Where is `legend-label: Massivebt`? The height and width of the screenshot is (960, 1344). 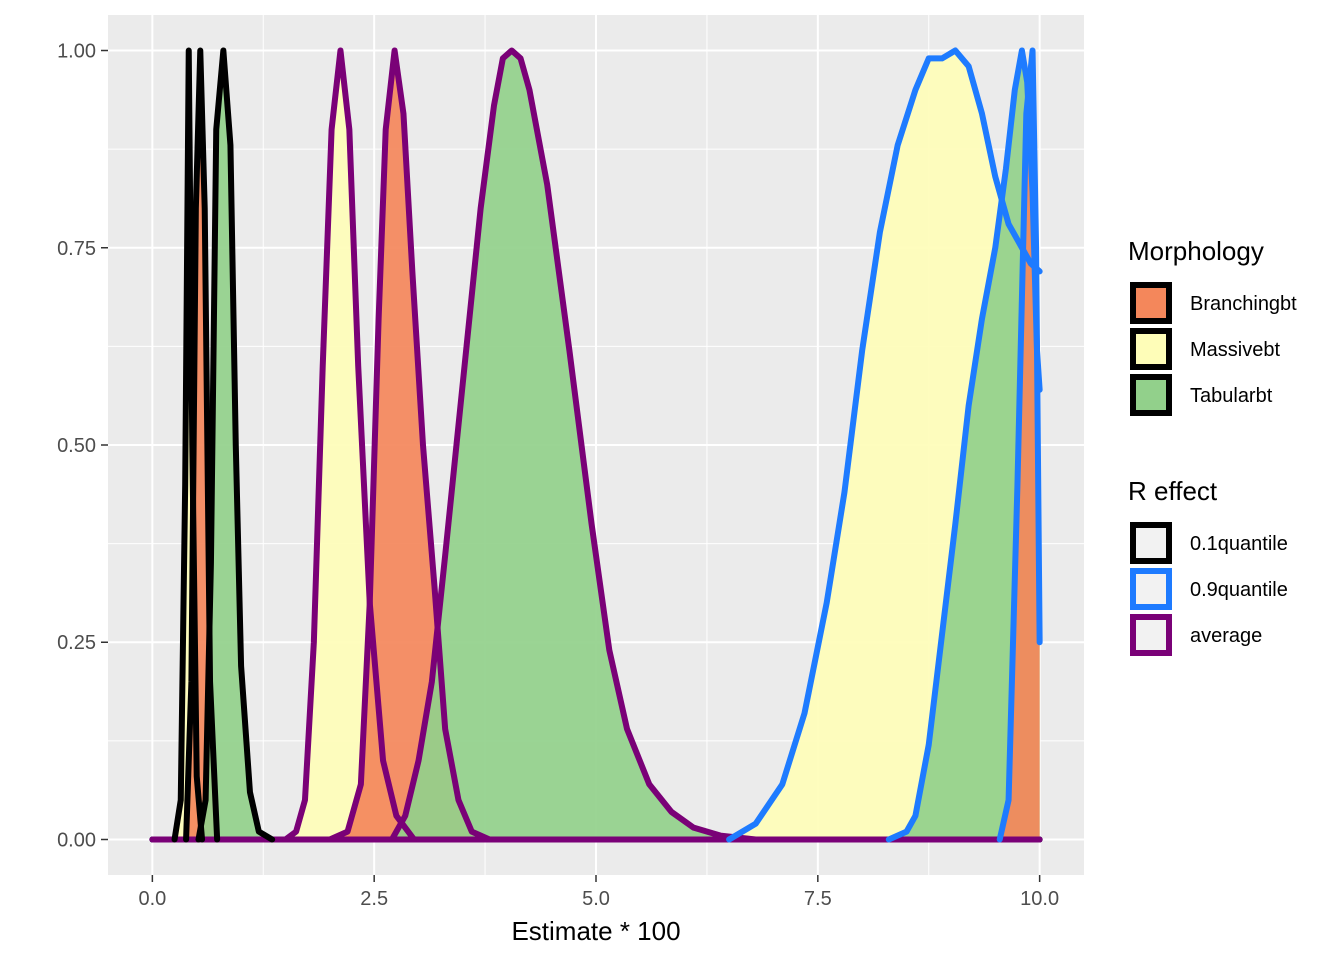 legend-label: Massivebt is located at coordinates (1235, 350).